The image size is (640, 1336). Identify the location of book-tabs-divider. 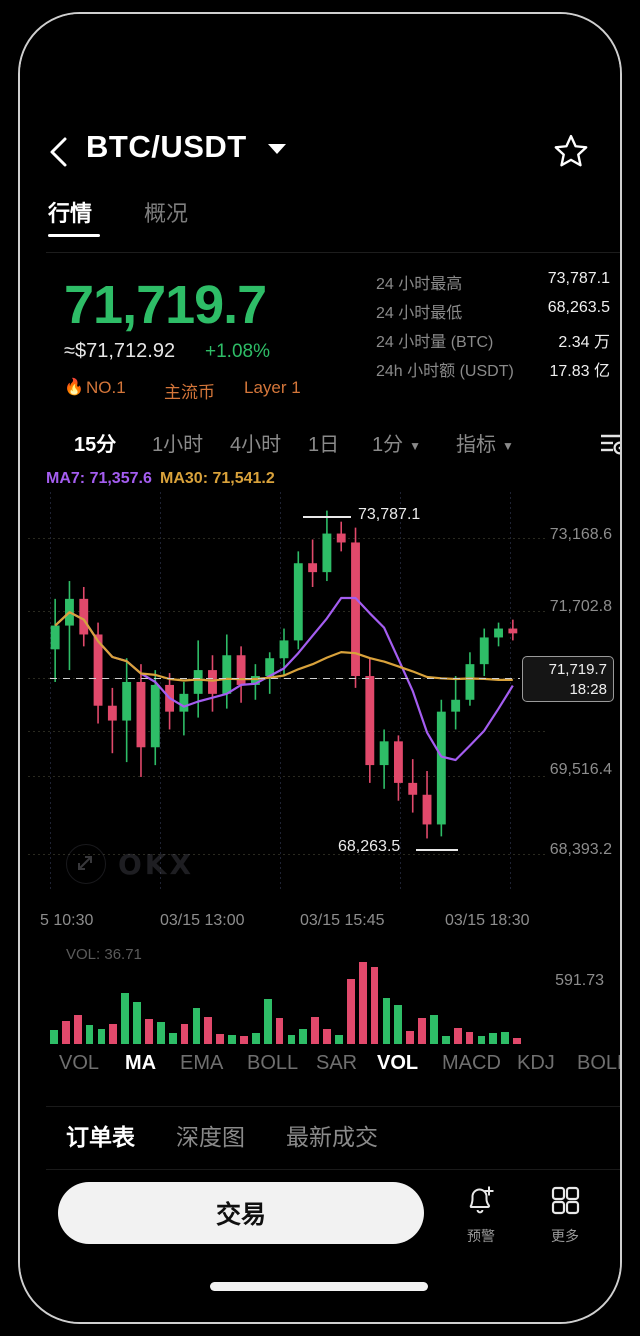
(333, 1169).